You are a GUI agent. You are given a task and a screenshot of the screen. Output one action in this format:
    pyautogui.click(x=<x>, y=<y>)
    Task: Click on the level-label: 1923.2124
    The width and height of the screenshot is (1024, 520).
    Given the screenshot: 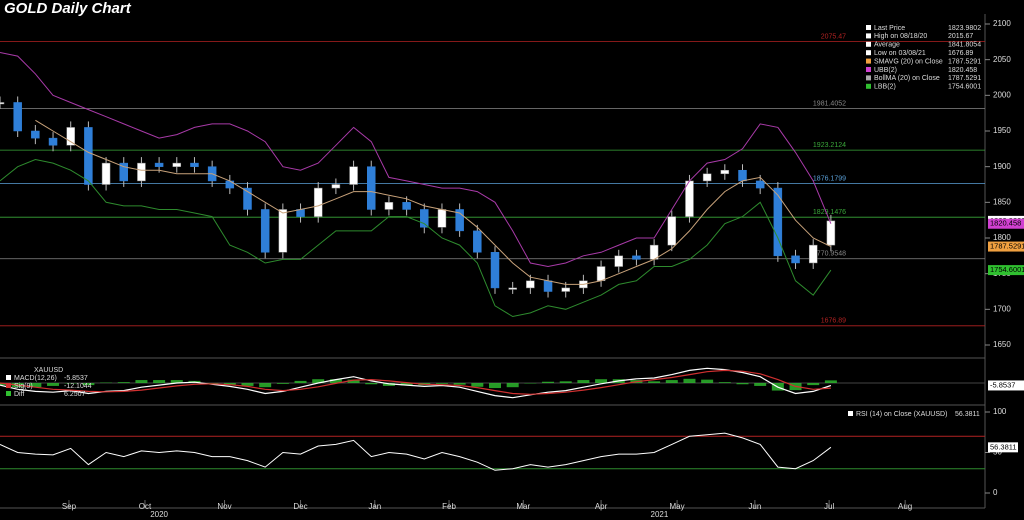 What is the action you would take?
    pyautogui.click(x=829, y=145)
    